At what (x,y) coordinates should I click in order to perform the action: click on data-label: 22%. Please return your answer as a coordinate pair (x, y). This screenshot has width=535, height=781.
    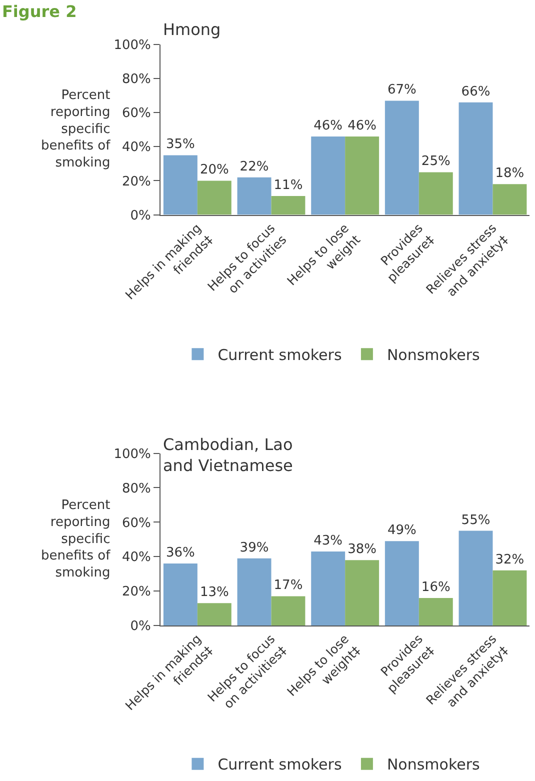
    Looking at the image, I should click on (254, 166).